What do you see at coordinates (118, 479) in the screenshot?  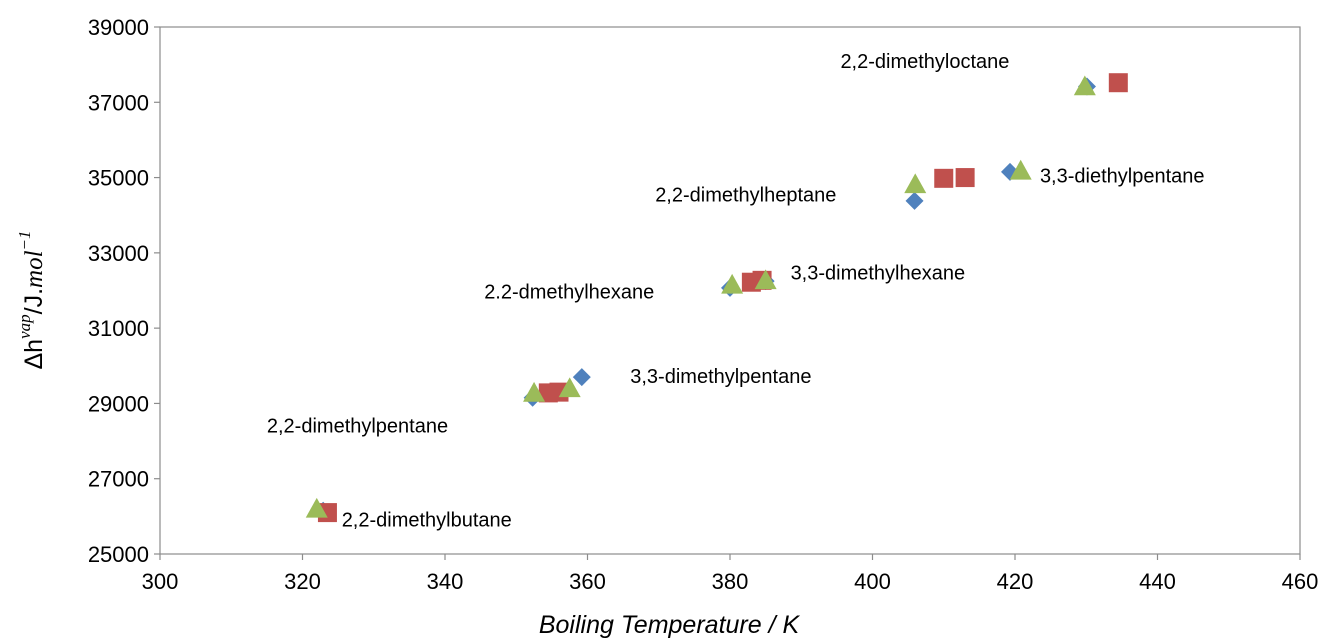 I see `y-tick-label: 27000` at bounding box center [118, 479].